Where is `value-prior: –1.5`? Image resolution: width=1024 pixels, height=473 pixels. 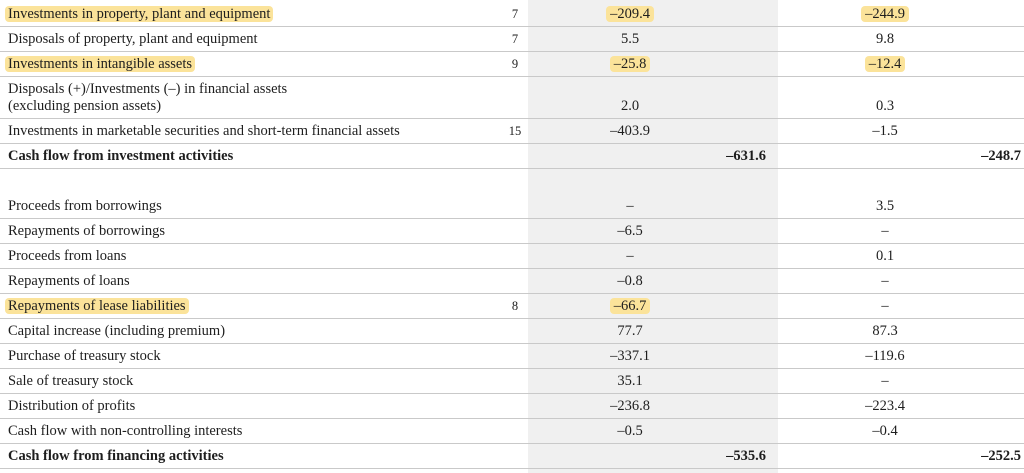 value-prior: –1.5 is located at coordinates (885, 131).